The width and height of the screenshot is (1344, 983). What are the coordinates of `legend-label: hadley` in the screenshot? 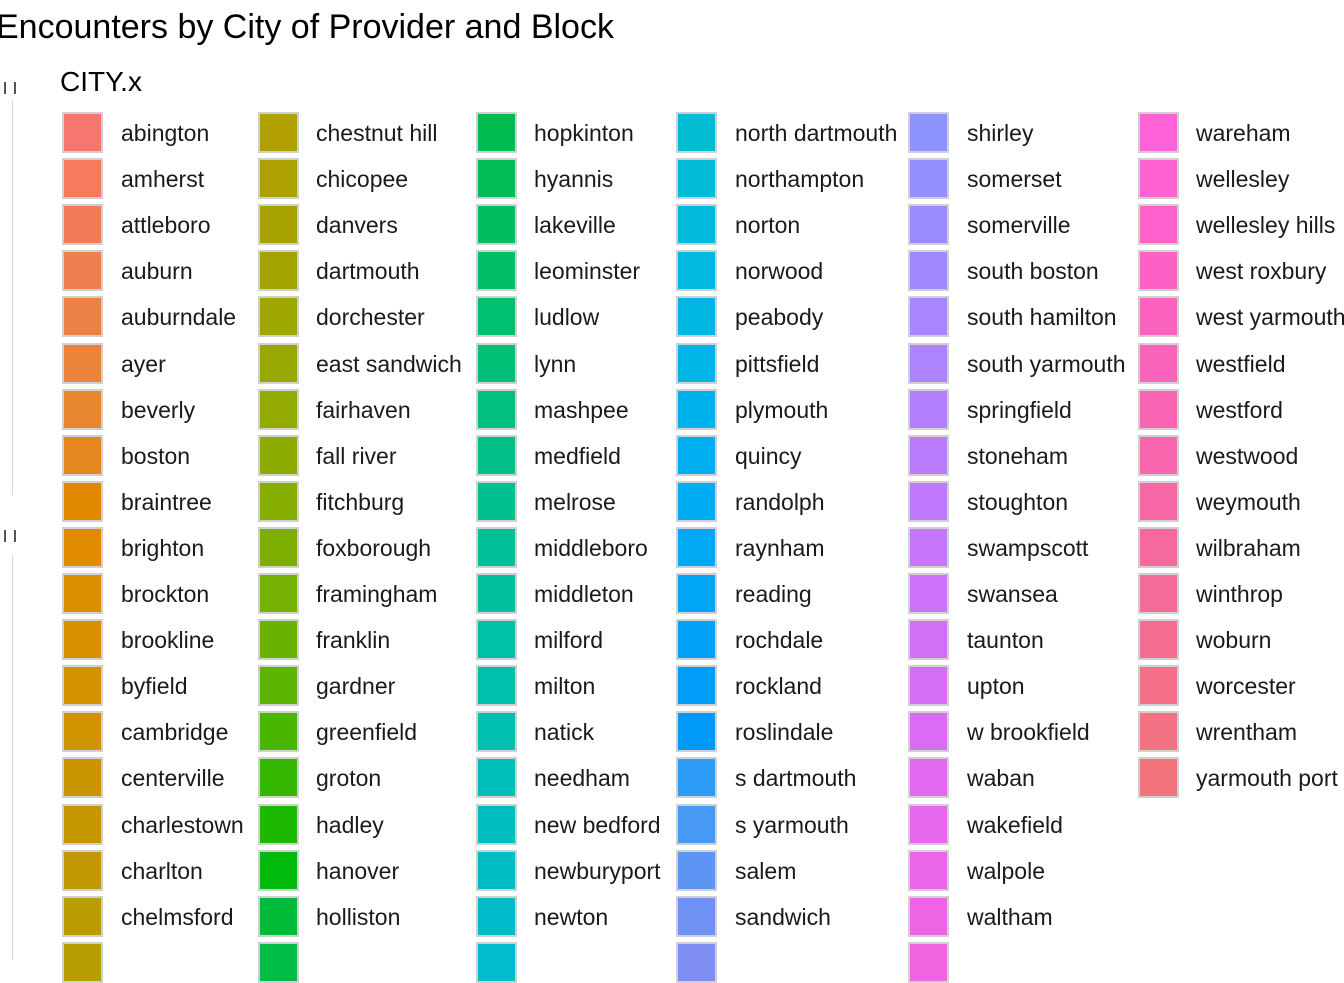 It's located at (350, 825).